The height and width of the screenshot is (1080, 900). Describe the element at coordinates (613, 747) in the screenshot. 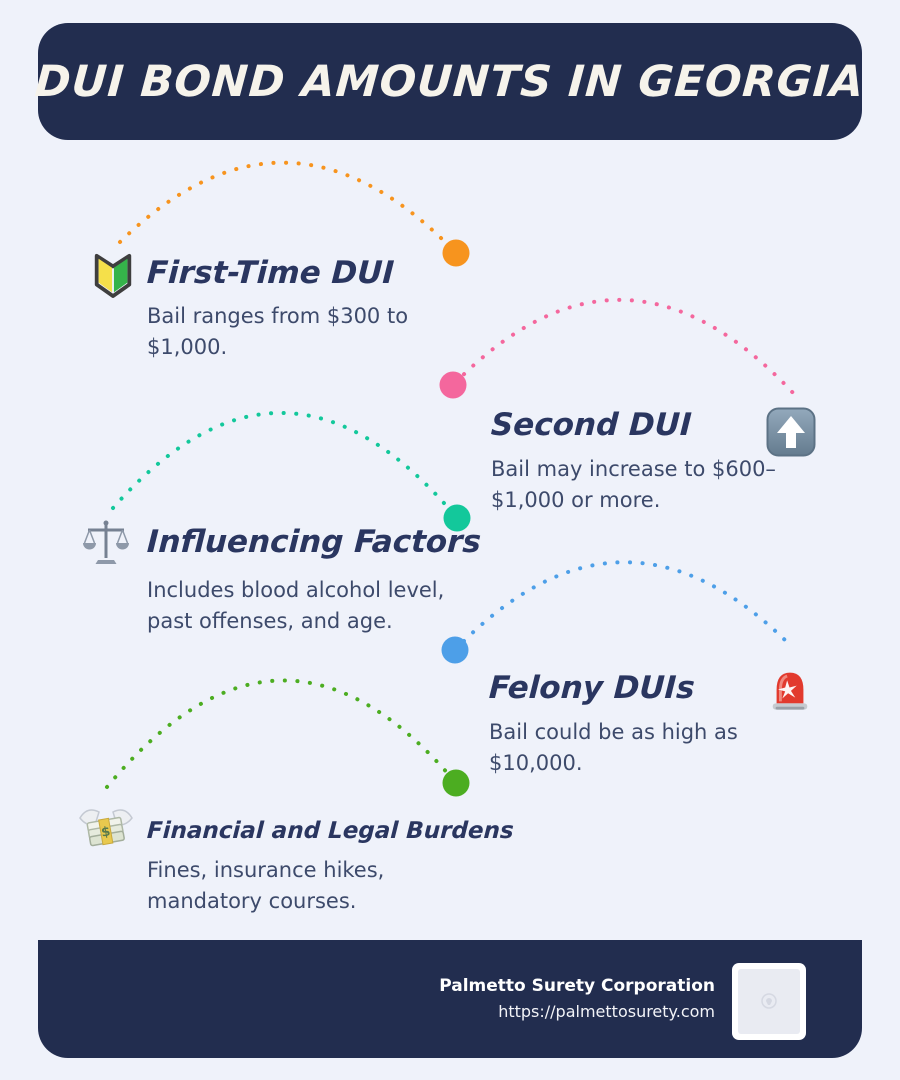

I see `section-body-felony-duis: Bail could be as high as $10,000.` at that location.